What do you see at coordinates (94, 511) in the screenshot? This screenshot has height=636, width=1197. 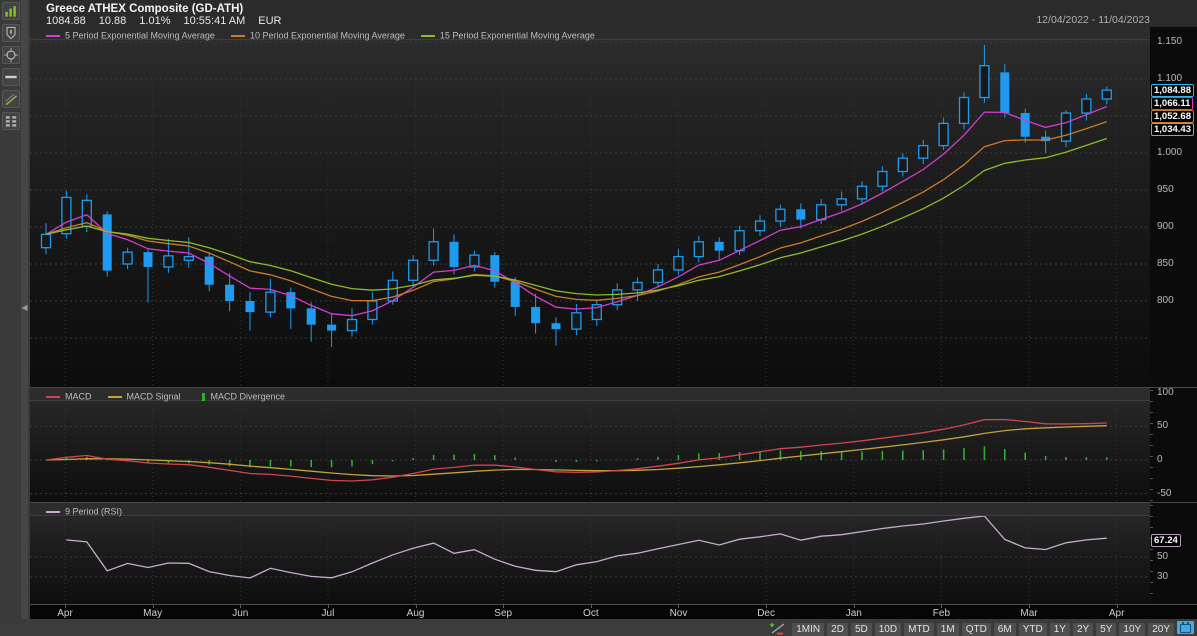 I see `legend-label: 9 Period (RSI)` at bounding box center [94, 511].